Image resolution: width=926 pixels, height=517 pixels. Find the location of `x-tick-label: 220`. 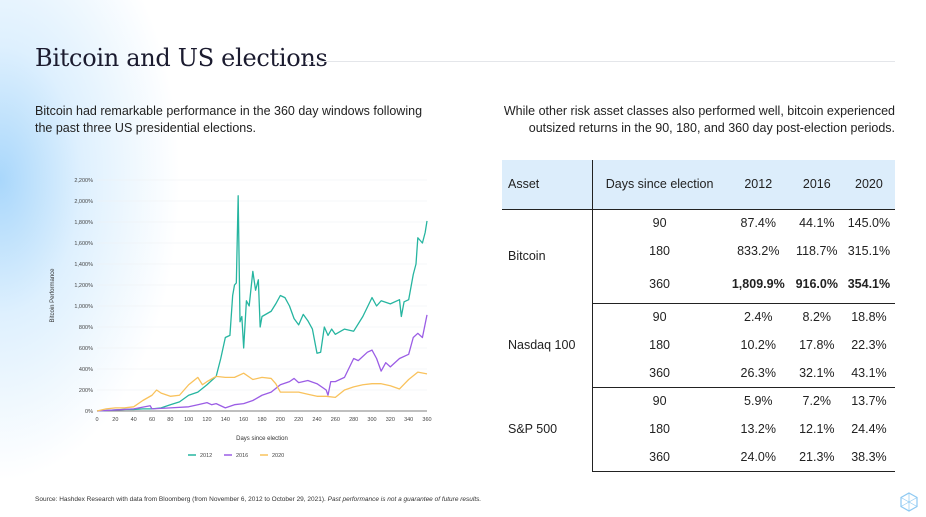

x-tick-label: 220 is located at coordinates (298, 420).